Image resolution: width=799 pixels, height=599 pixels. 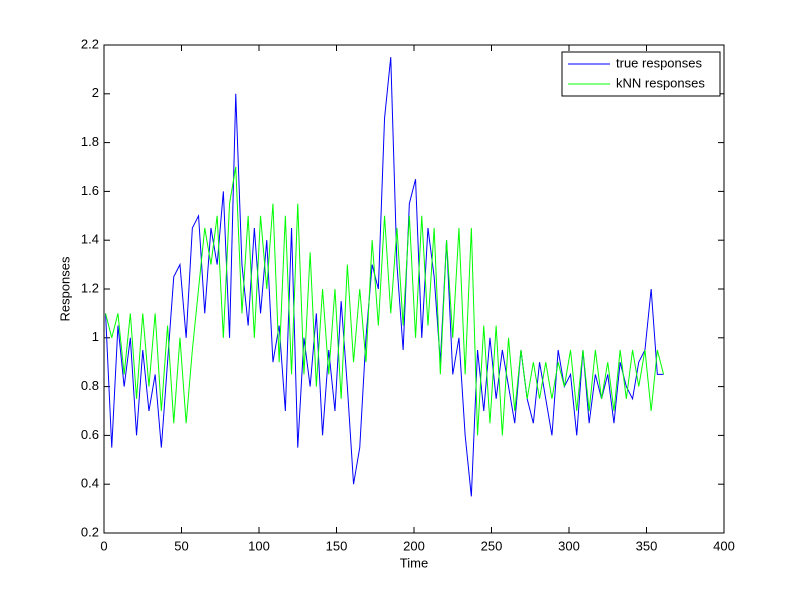 I want to click on x-tick-label: 50, so click(x=181, y=545).